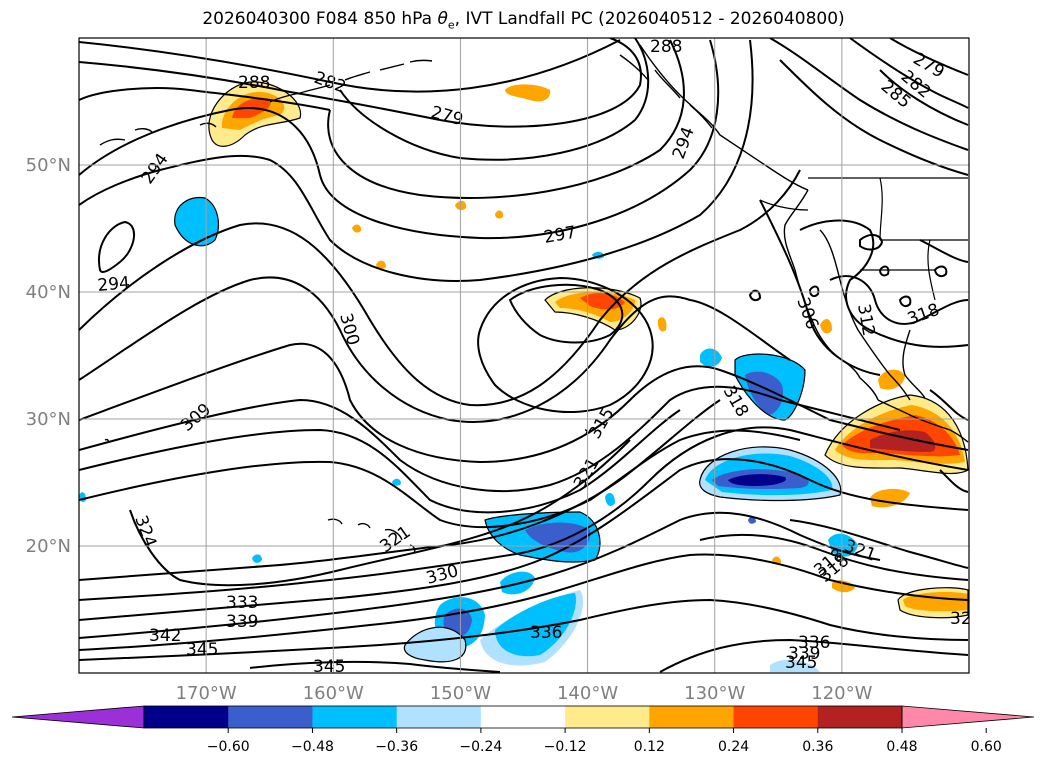  I want to click on longitude-tick-label: 140°W, so click(587, 693).